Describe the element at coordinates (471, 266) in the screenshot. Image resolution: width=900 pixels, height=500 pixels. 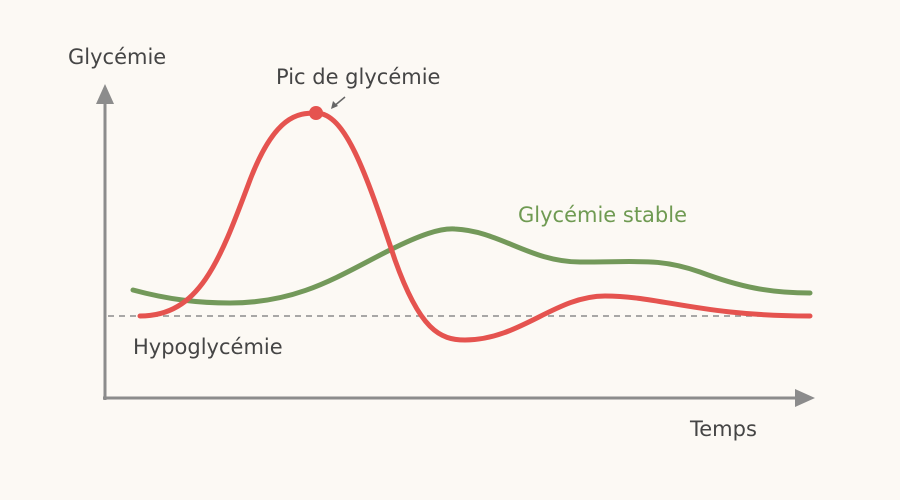
I see `stable-curve` at that location.